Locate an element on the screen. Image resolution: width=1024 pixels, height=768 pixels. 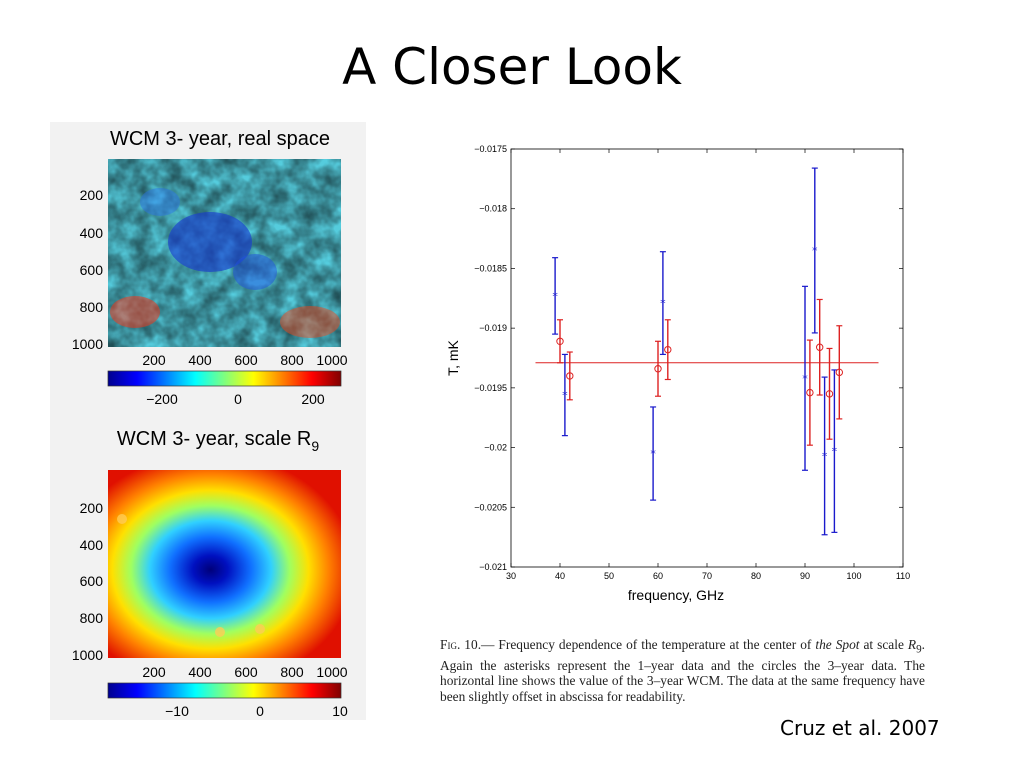
top-map-y-tick: 600 is located at coordinates (92, 270).